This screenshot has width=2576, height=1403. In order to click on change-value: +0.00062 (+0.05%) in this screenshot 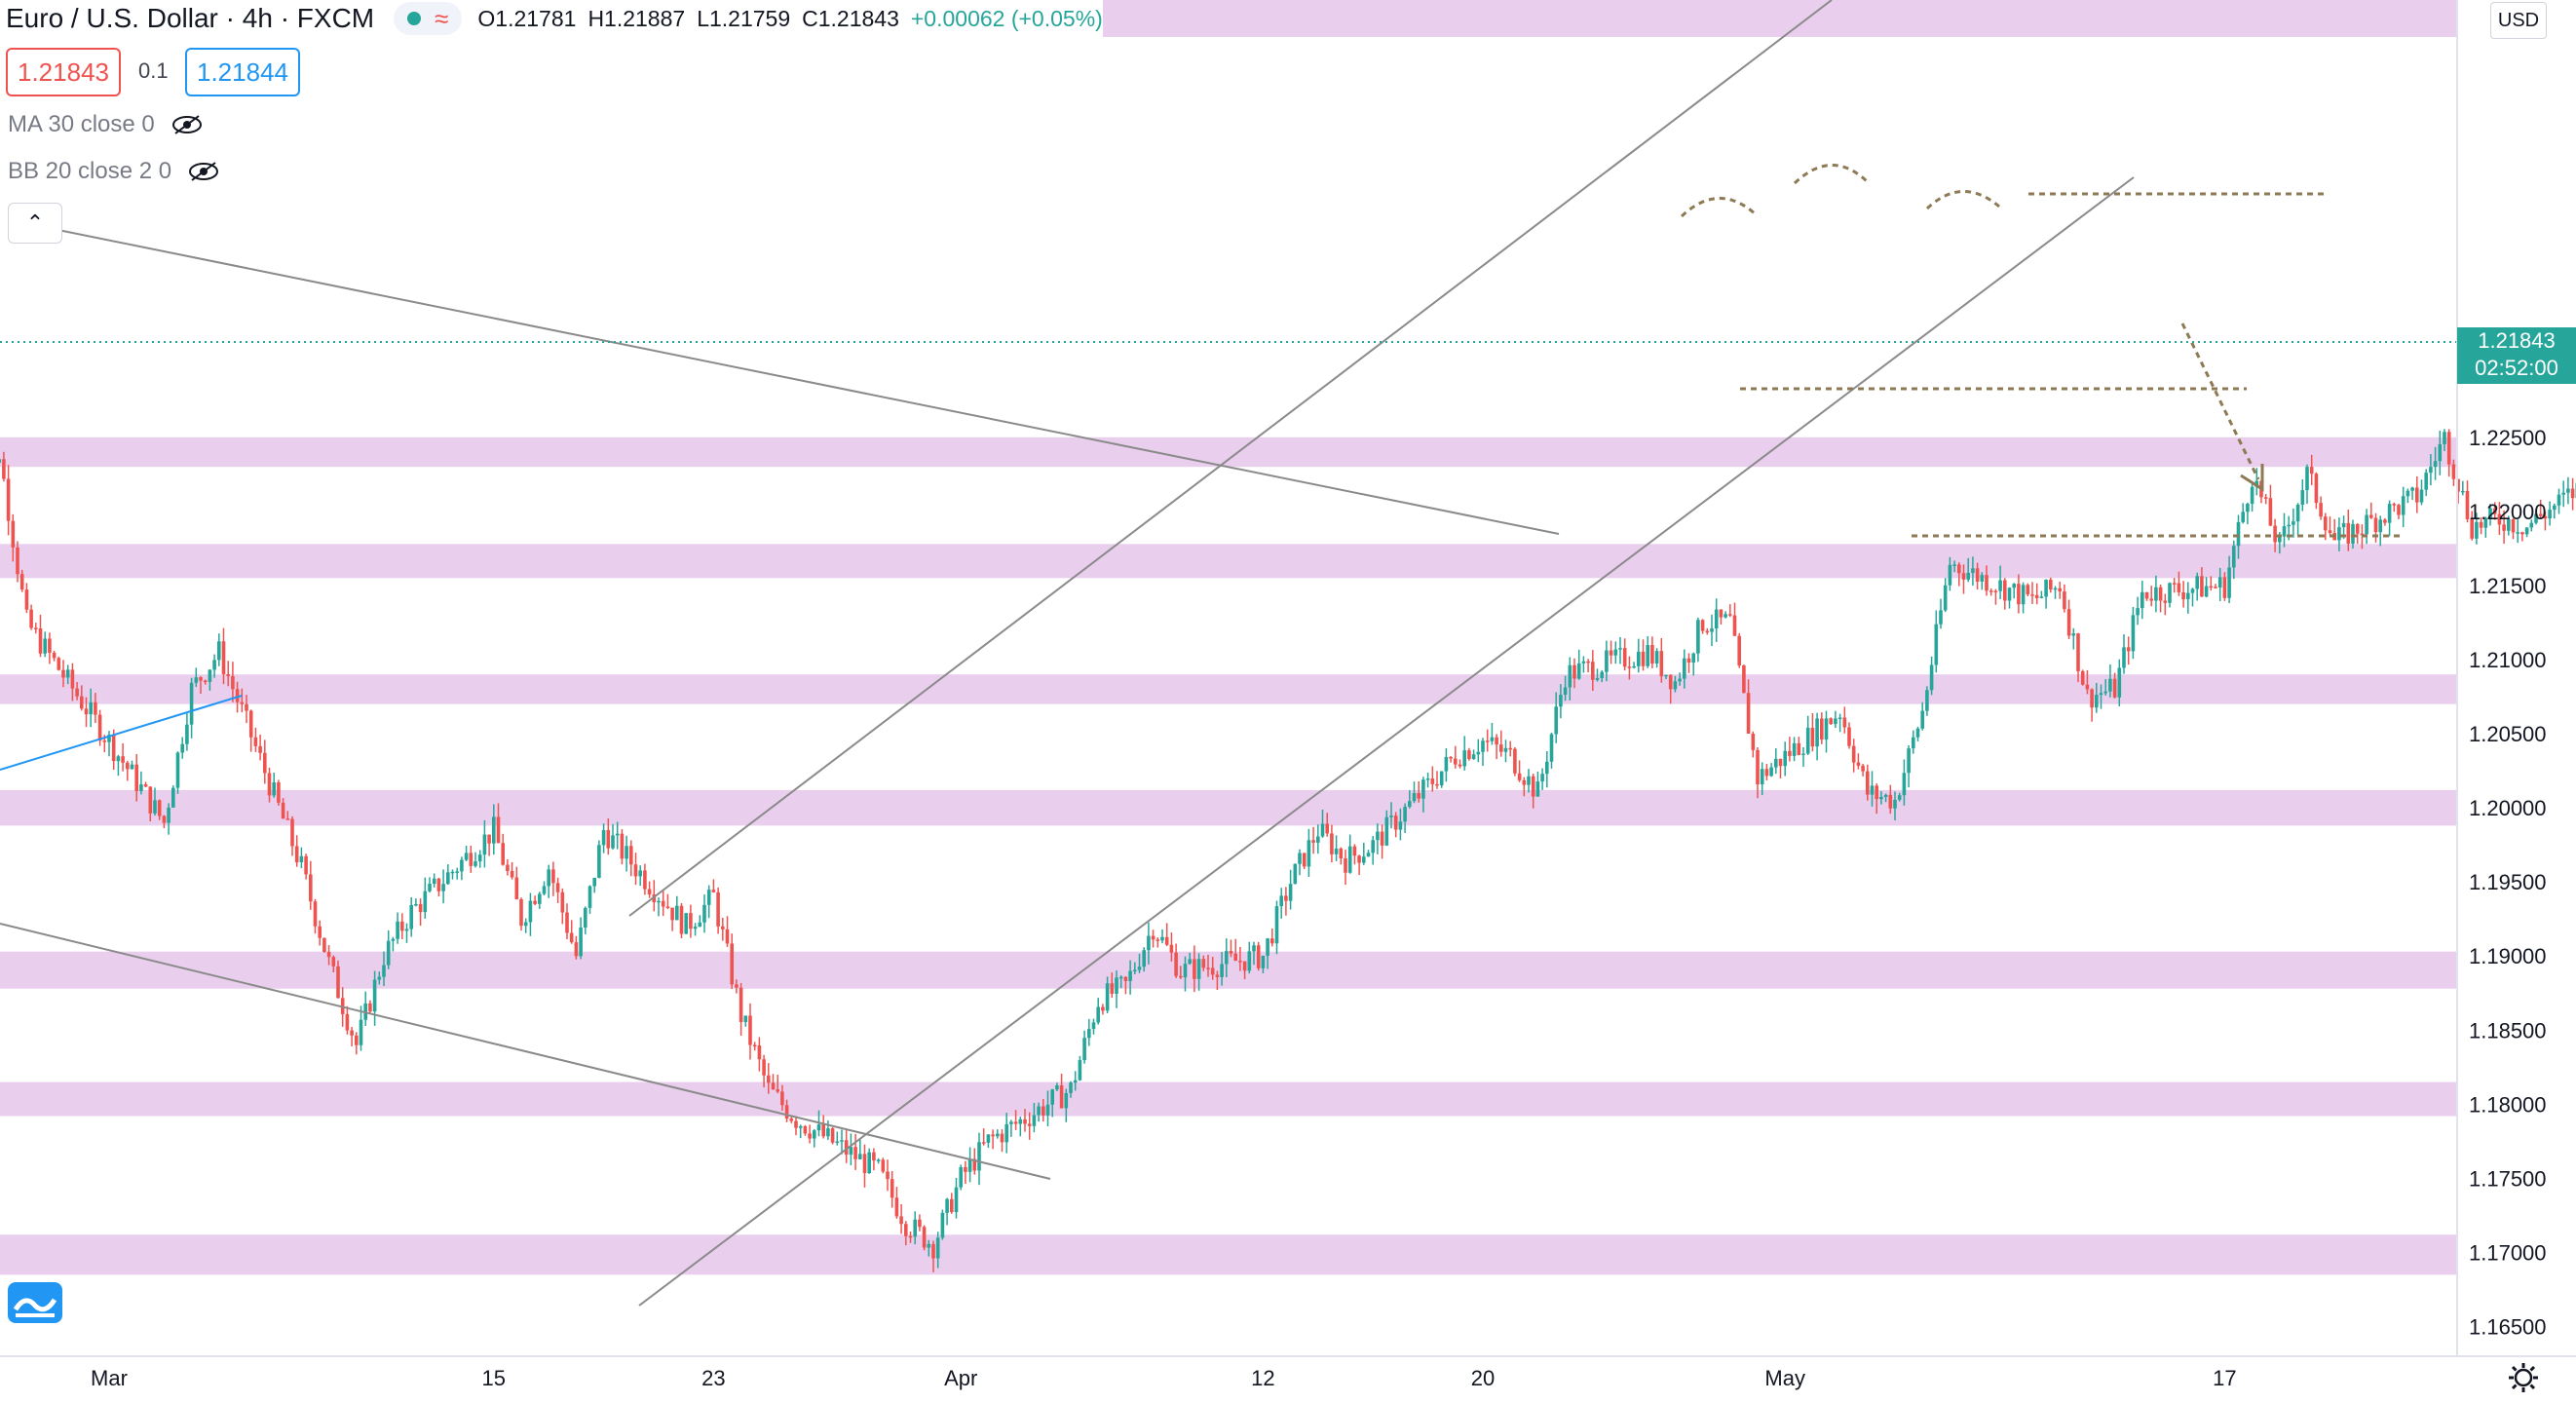, I will do `click(1006, 18)`.